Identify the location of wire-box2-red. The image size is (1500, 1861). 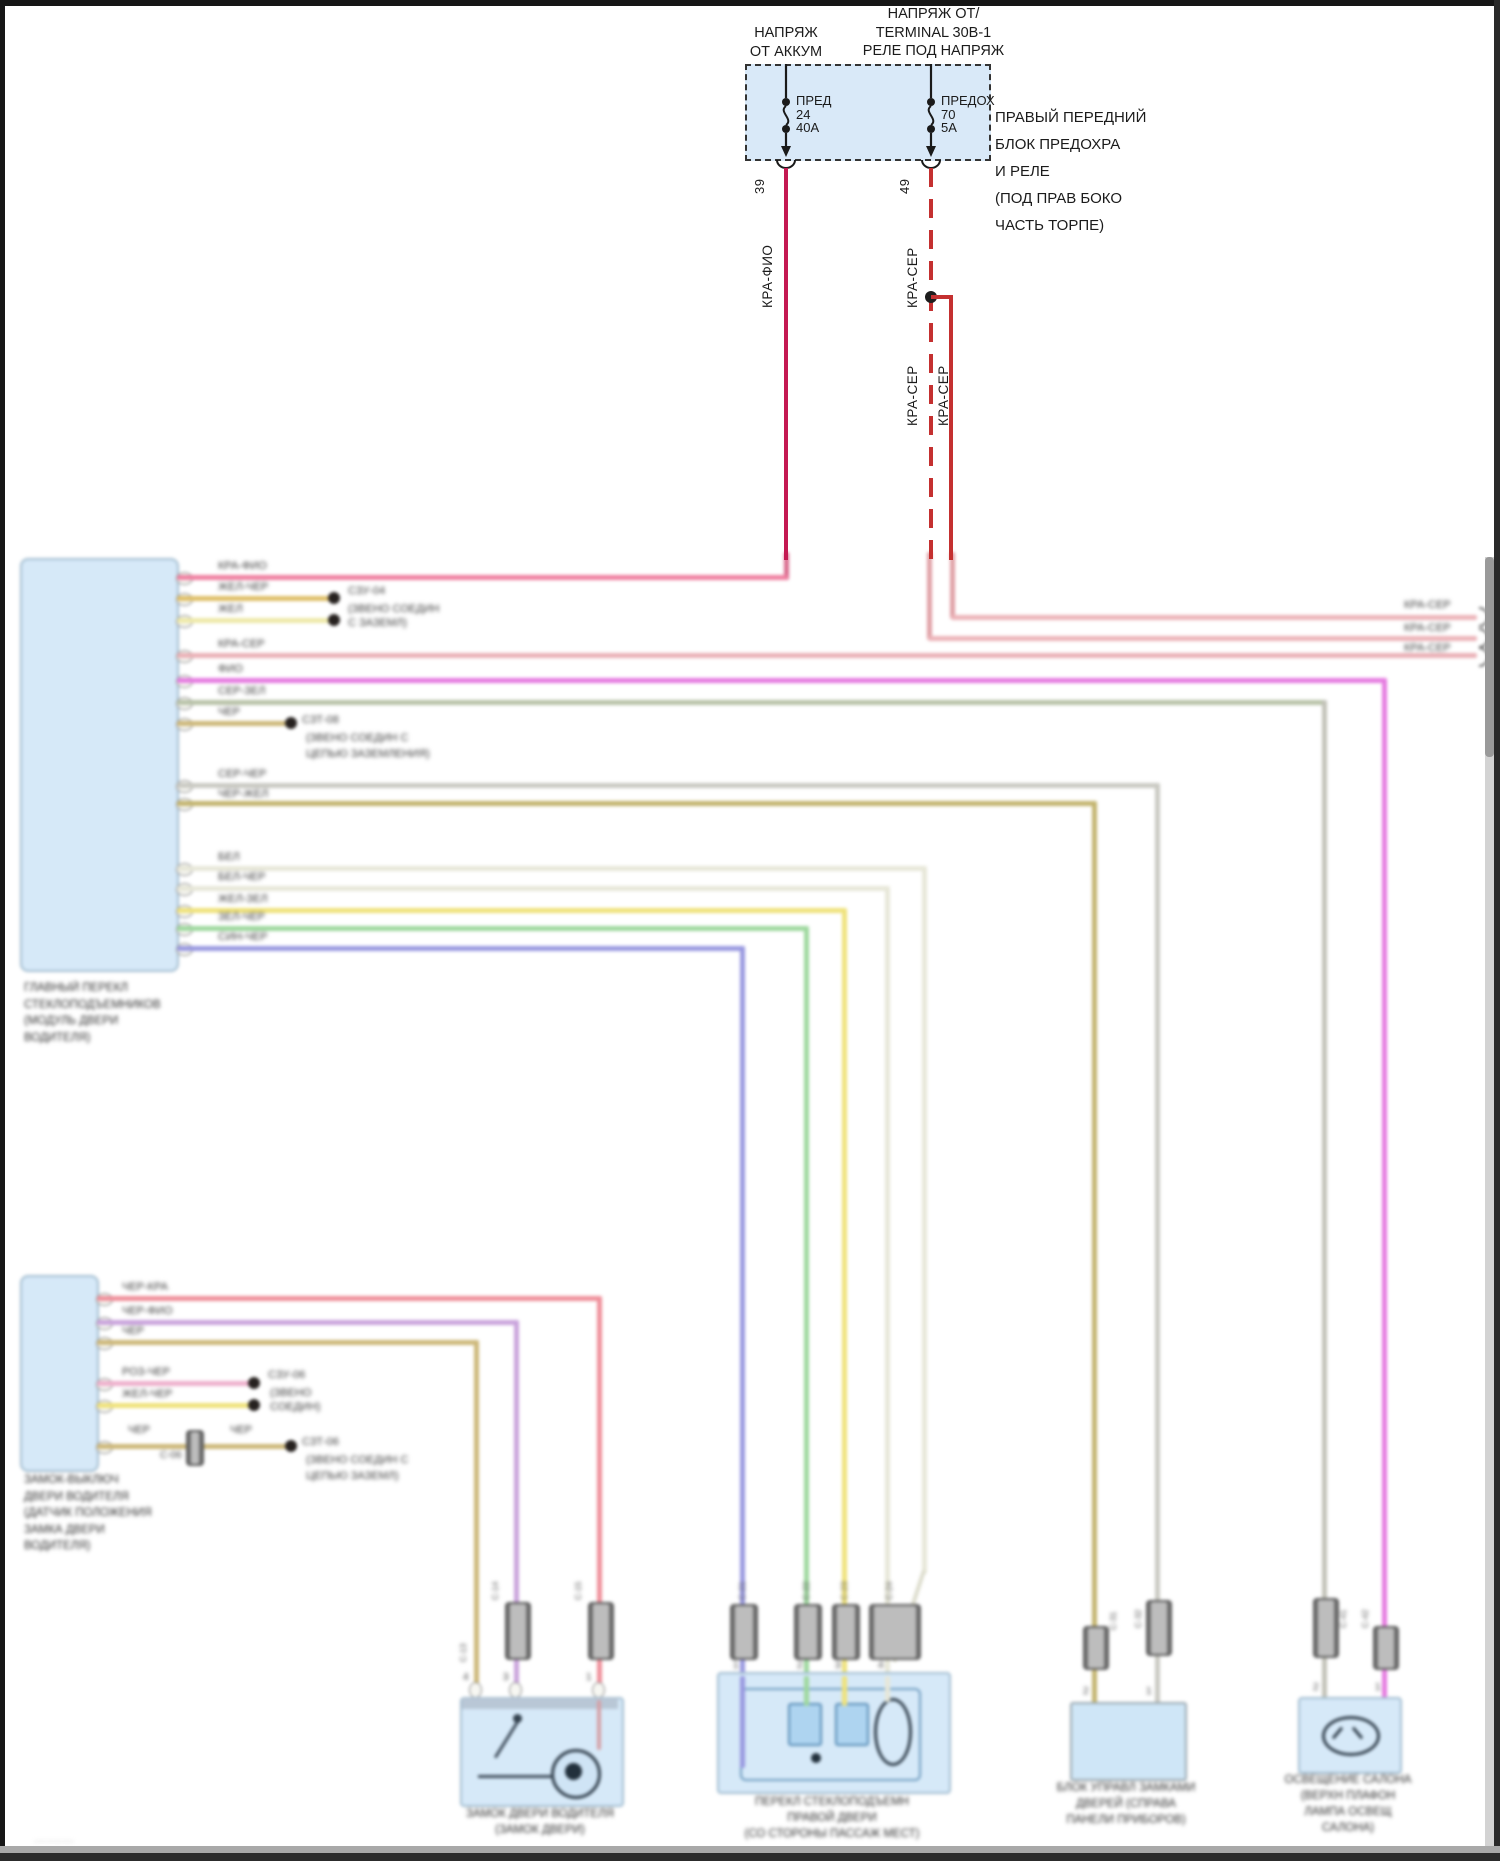
(349, 1298).